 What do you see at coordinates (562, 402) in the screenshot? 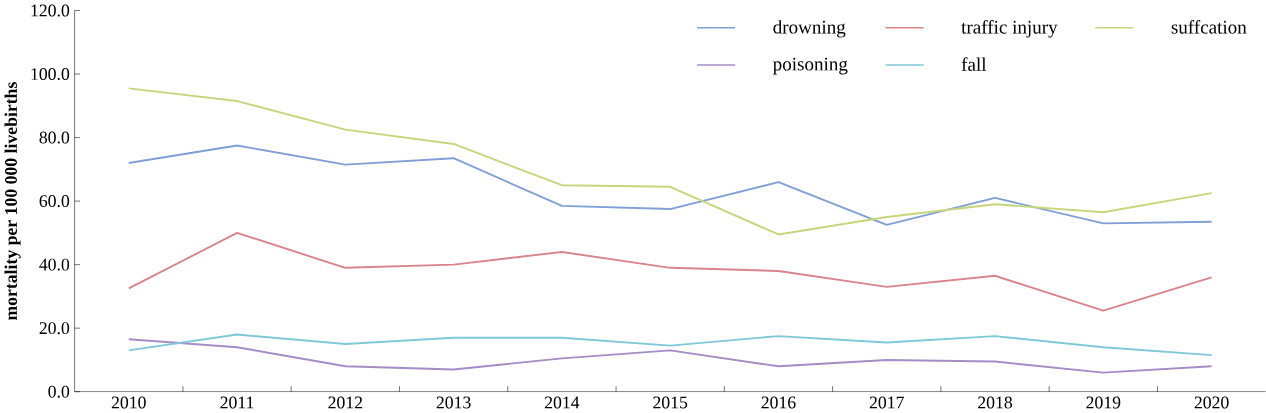
I see `x-tick-label: 2014` at bounding box center [562, 402].